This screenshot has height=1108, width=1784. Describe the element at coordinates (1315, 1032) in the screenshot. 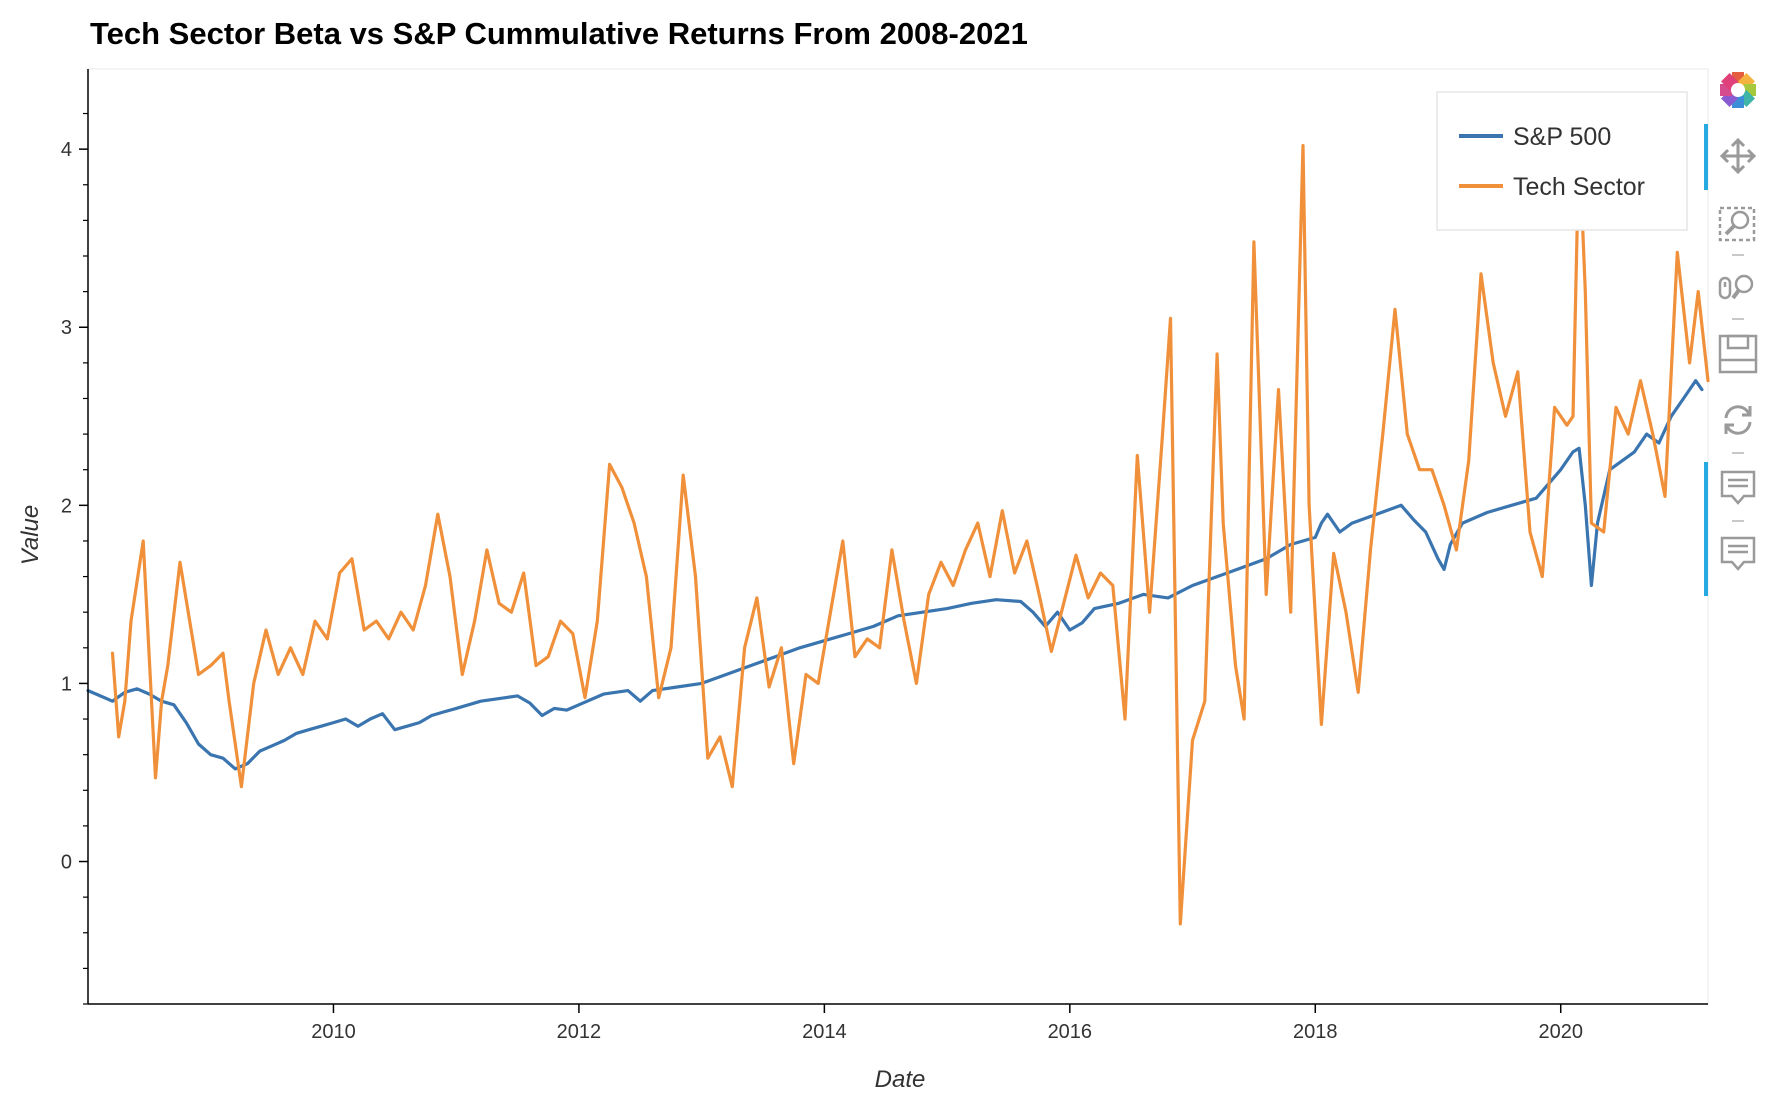

I see `x-tick-label: 2018` at that location.